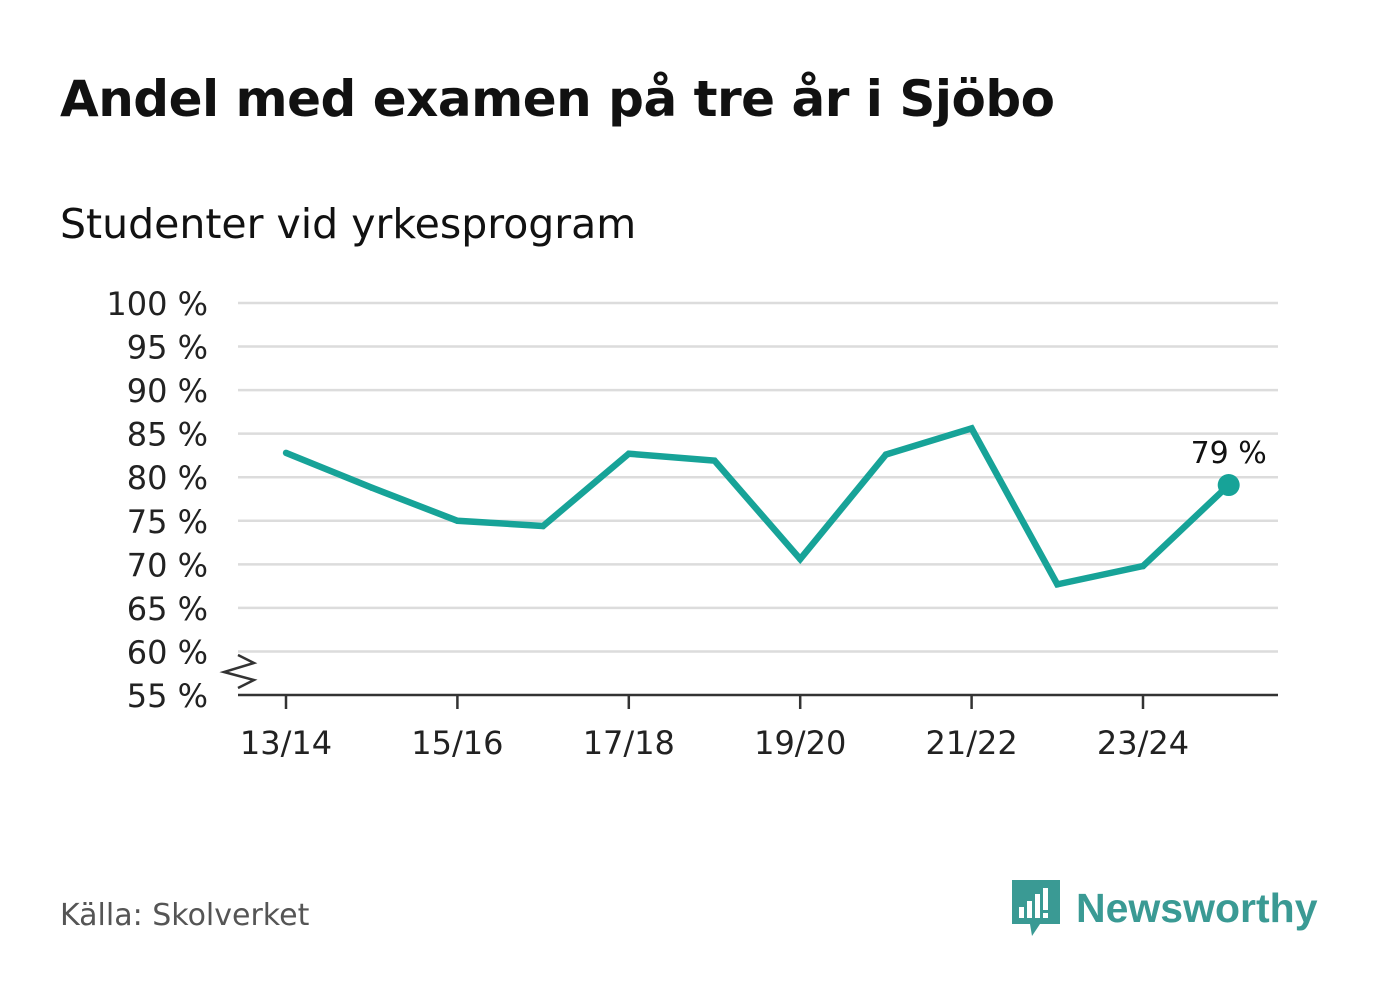  Describe the element at coordinates (757, 506) in the screenshot. I see `series-line` at that location.